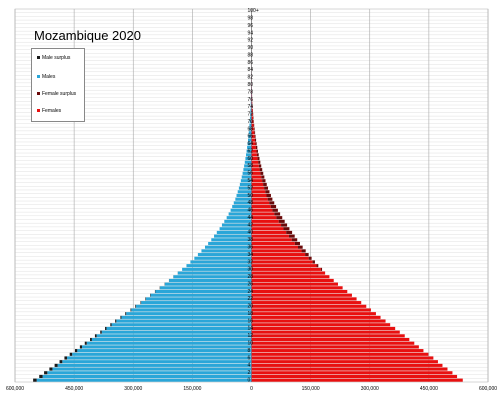 The image size is (500, 402). What do you see at coordinates (251, 63) in the screenshot?
I see `y-tick-label: 86` at bounding box center [251, 63].